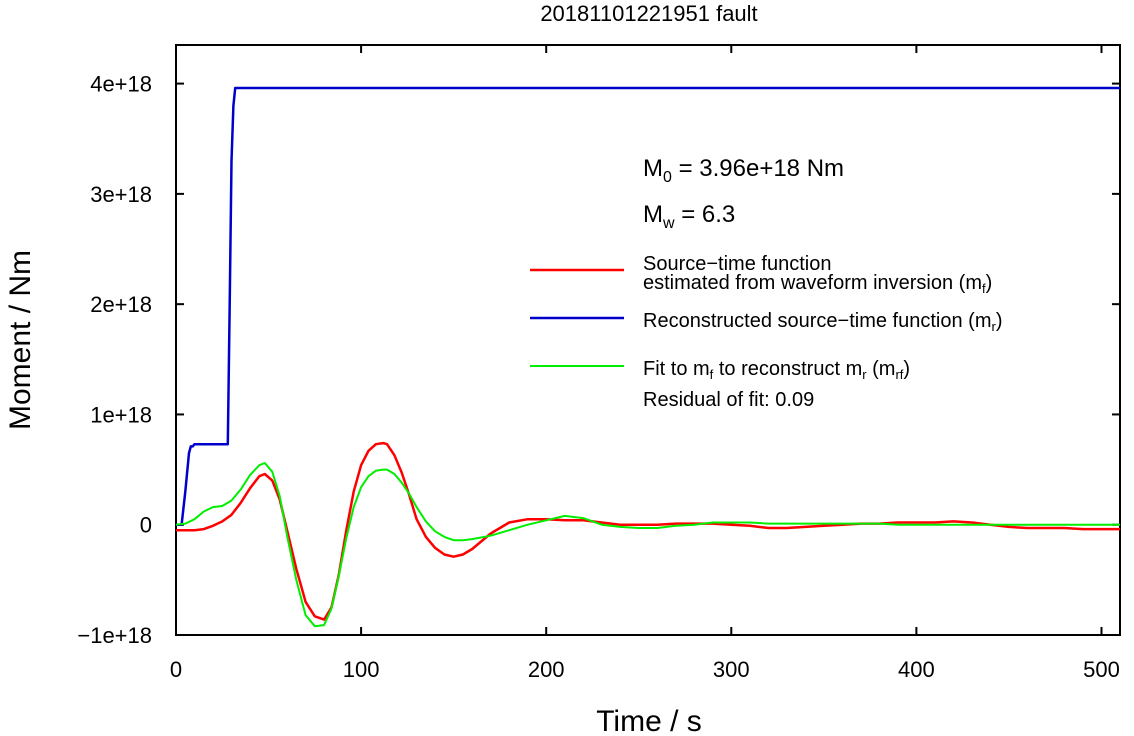  What do you see at coordinates (20, 340) in the screenshot?
I see `y-axis-label: Moment / Nm` at bounding box center [20, 340].